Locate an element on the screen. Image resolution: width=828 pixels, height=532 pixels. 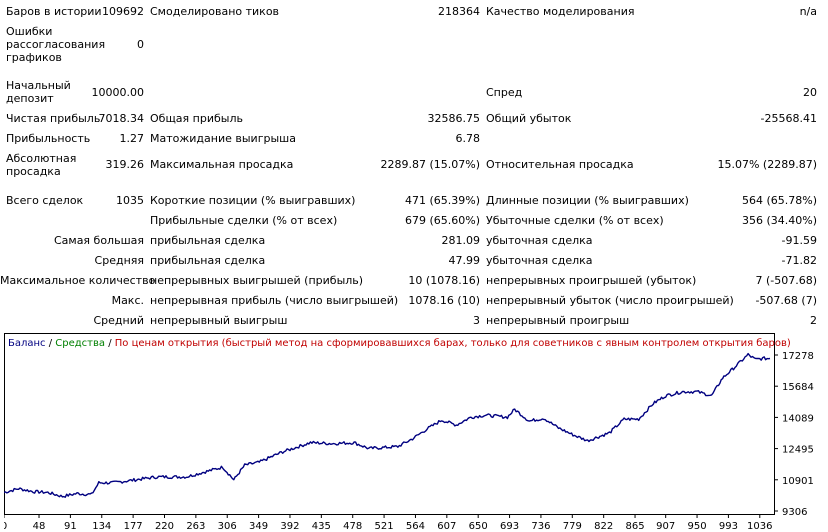
max-consecutive-loss-value: -507.68 (7) is located at coordinates (786, 300).